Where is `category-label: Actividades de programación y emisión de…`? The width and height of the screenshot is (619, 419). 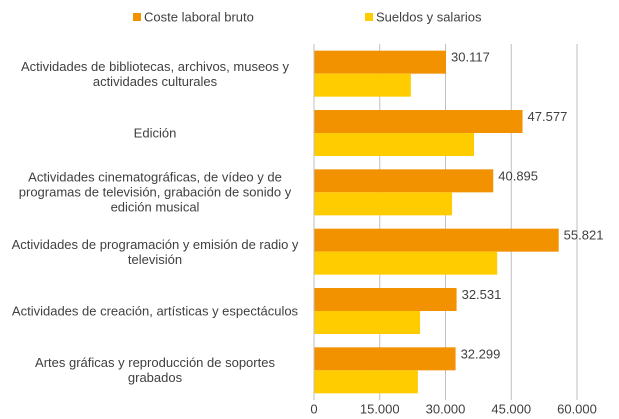
category-label: Actividades de programación y emisión de… is located at coordinates (155, 251).